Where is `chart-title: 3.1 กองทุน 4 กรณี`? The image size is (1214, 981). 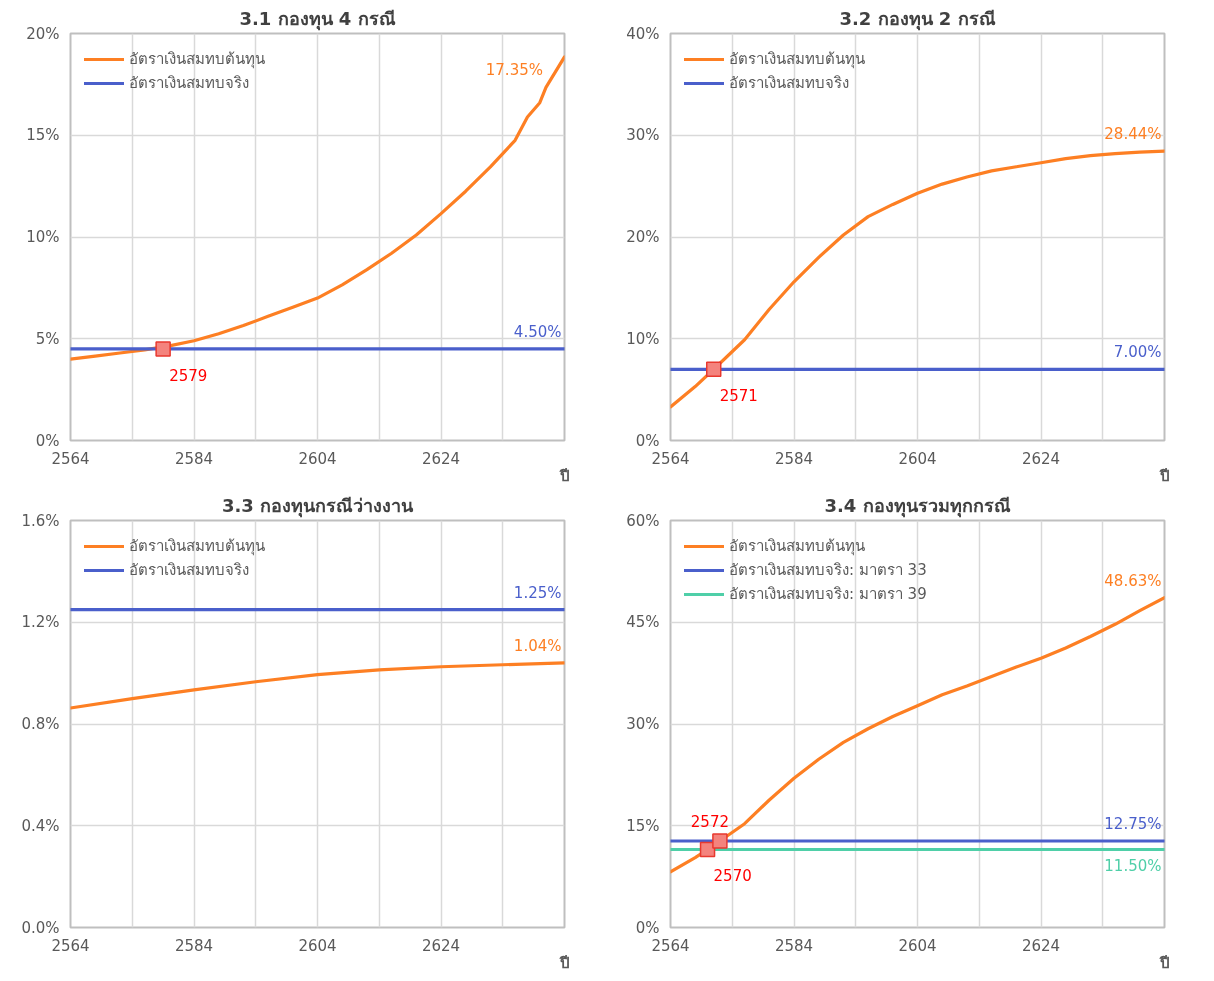
chart-title: 3.1 กองทุน 4 กรณี is located at coordinates (317, 19).